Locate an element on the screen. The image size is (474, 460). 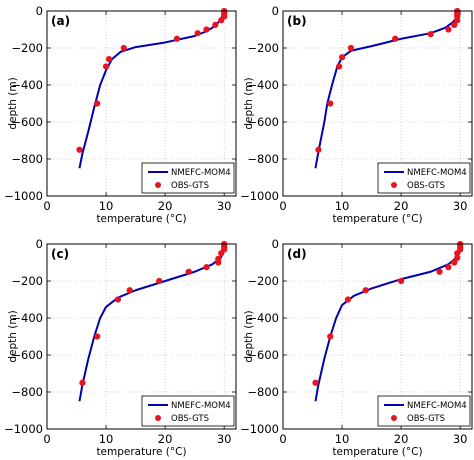
panel-label: (b) is located at coordinates (297, 21).